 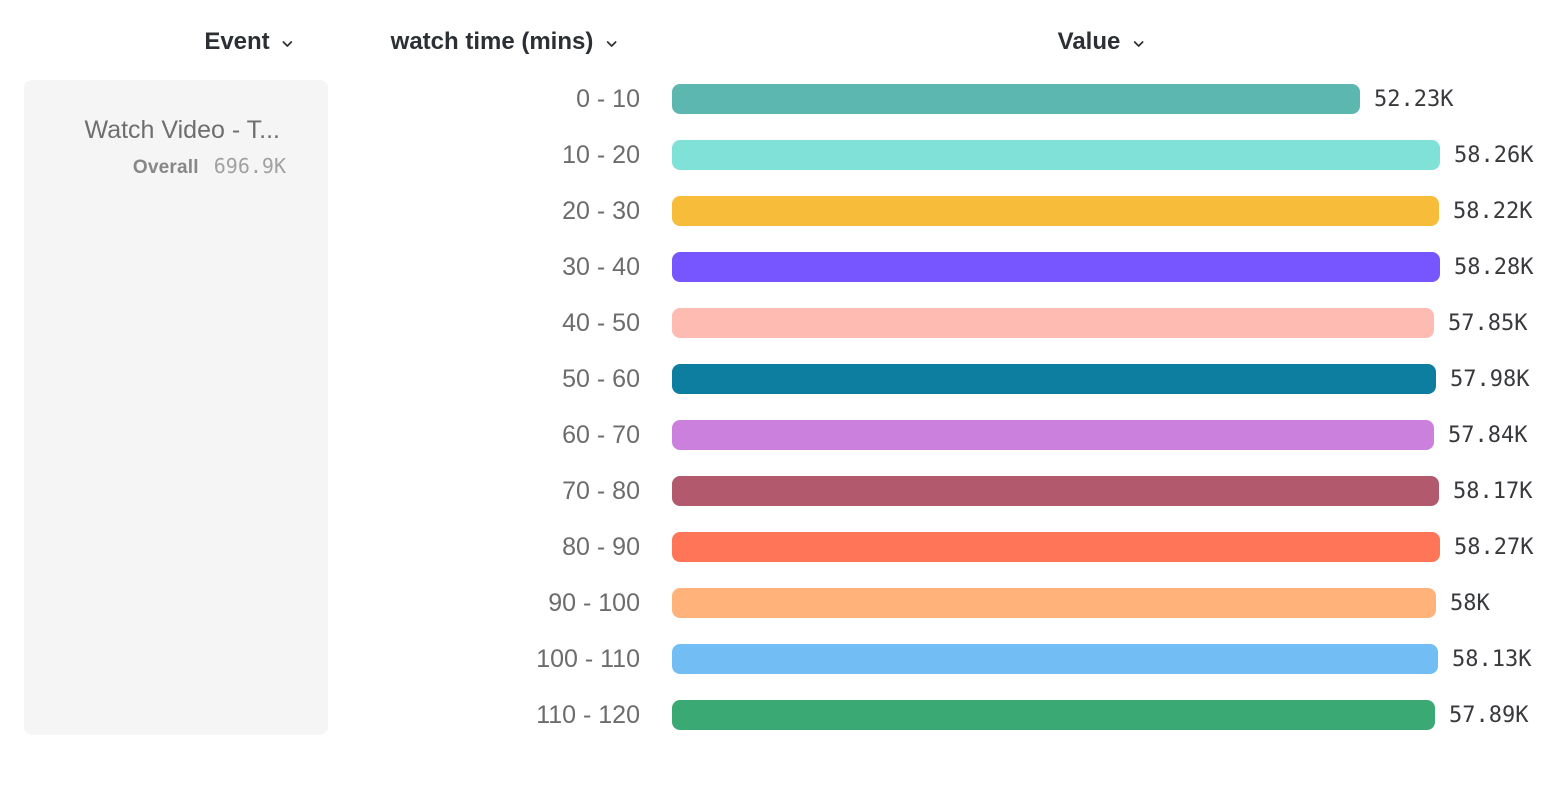 I want to click on column-headers: Event watch time (mins) Value, so click(x=784, y=45).